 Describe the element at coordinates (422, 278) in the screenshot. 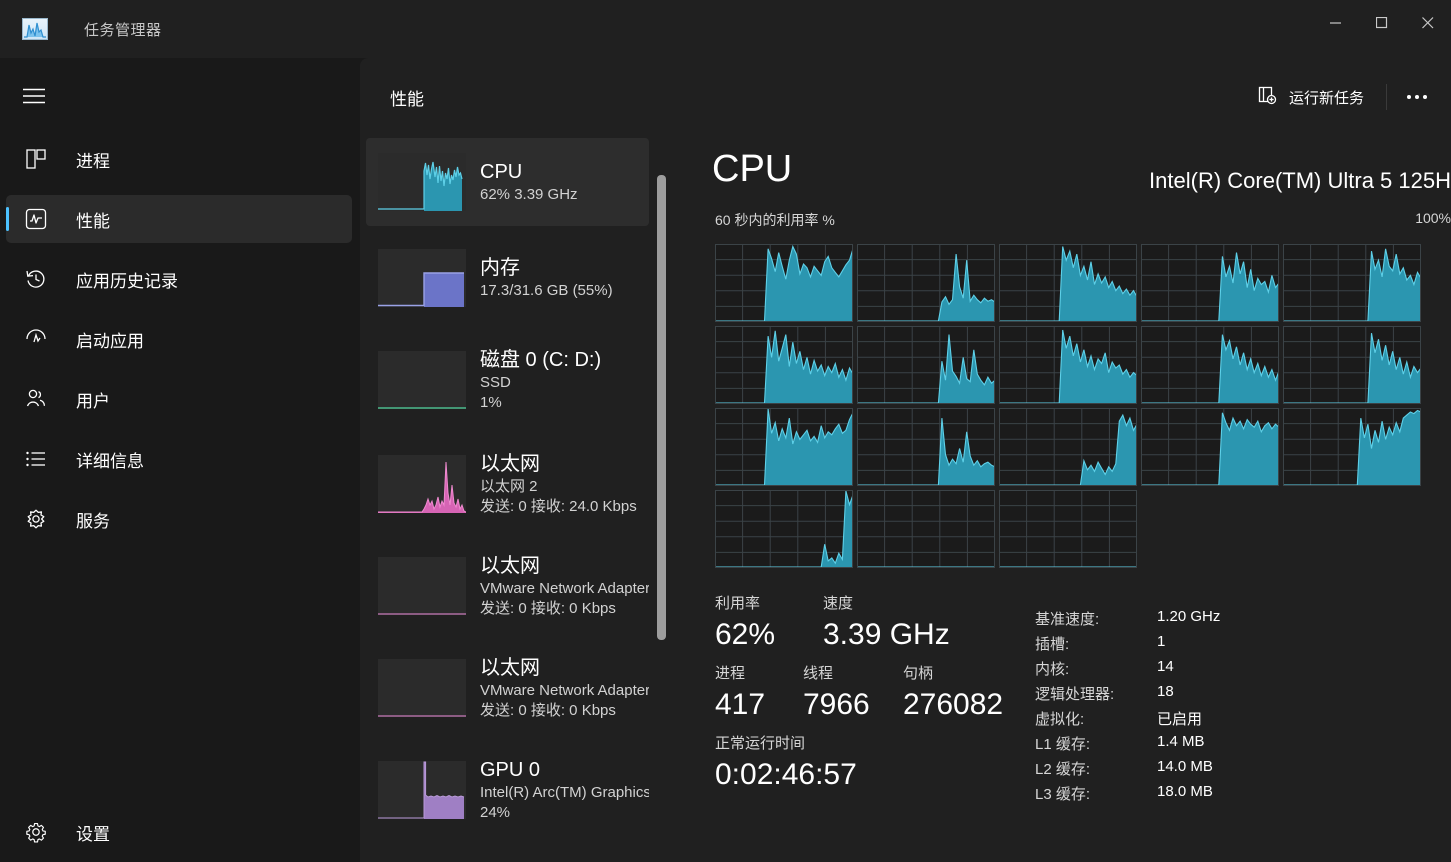

I see `memory-thumb-graph` at that location.